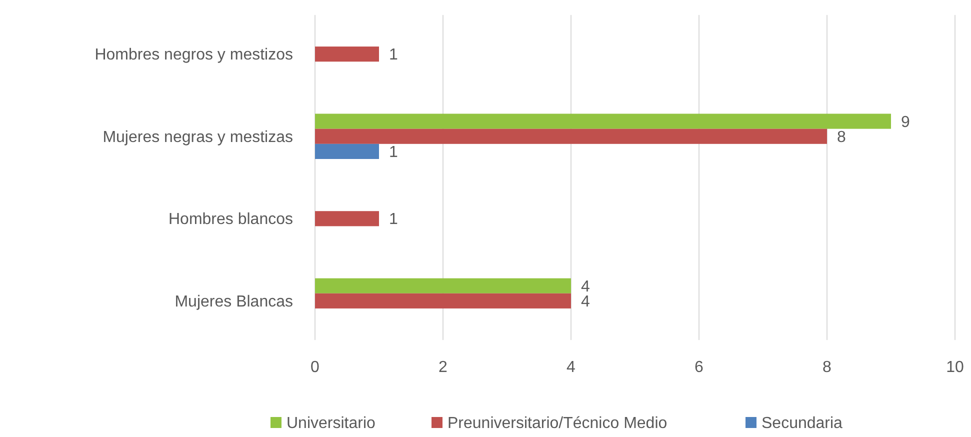 Image resolution: width=971 pixels, height=437 pixels. What do you see at coordinates (193, 55) in the screenshot?
I see `y-tick-label: Hombres negros y mestizos` at bounding box center [193, 55].